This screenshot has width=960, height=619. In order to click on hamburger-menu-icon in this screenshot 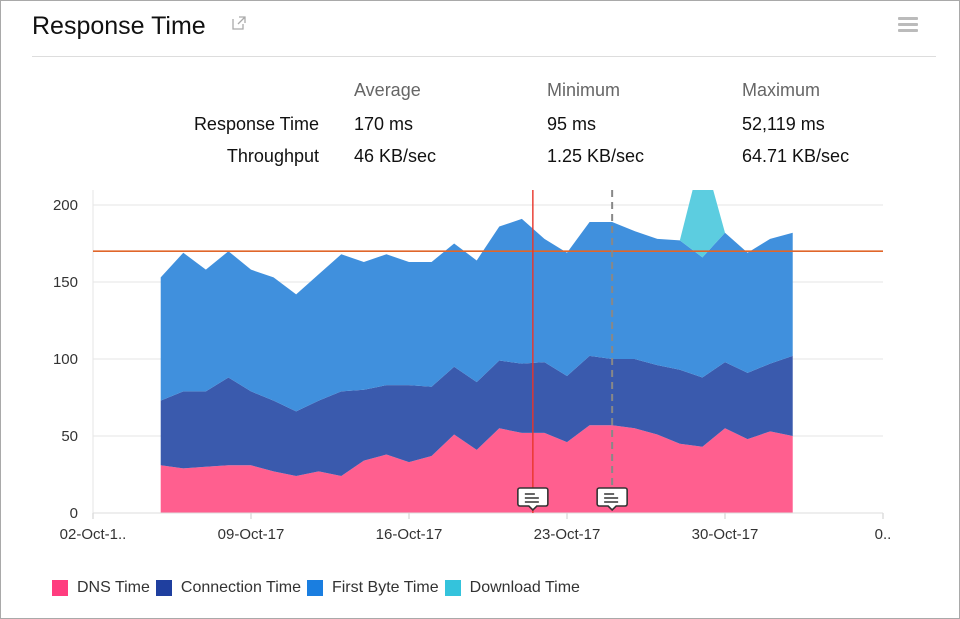, I will do `click(908, 25)`.